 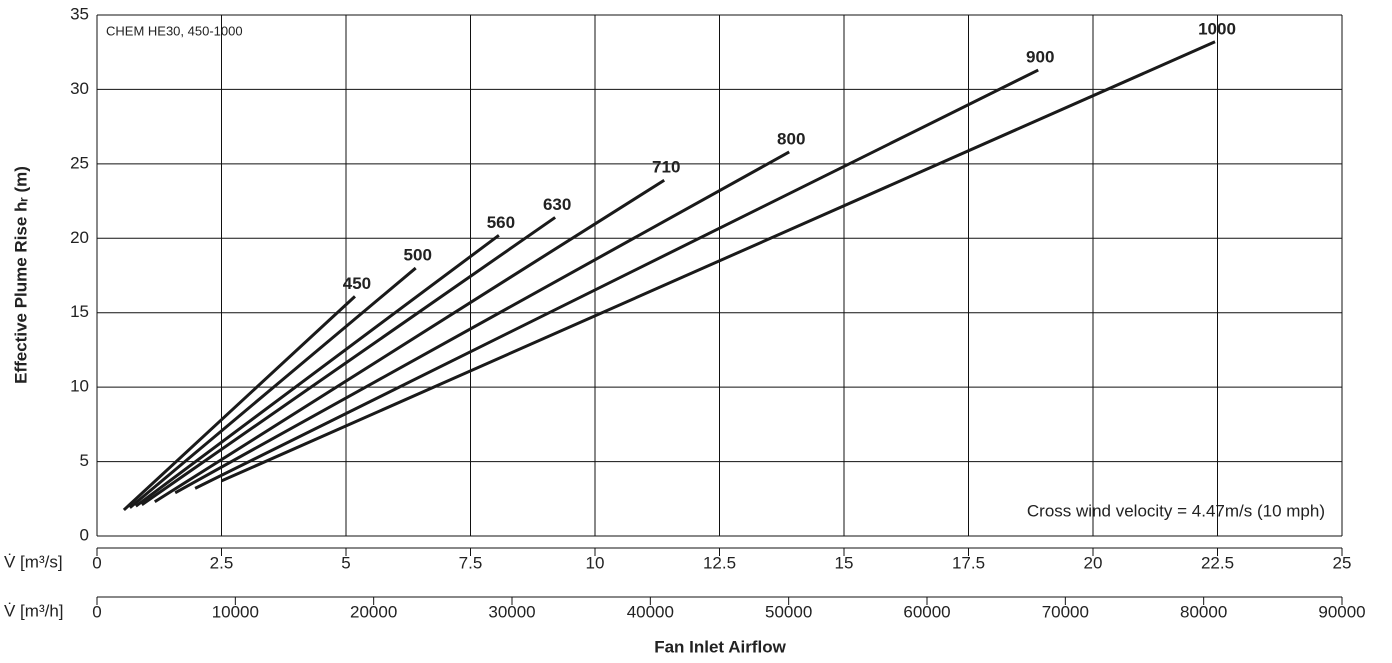 I want to click on x2-tick-label: 80000, so click(x=1203, y=611).